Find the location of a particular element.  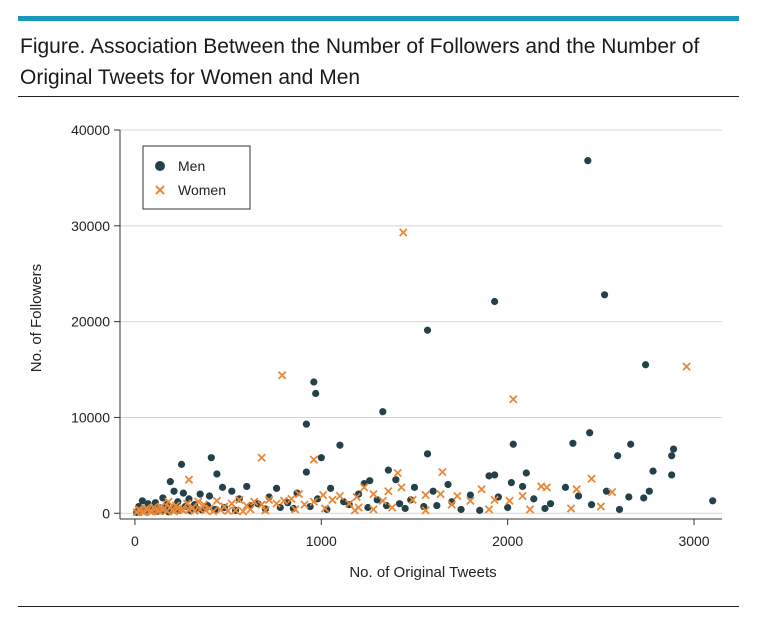

bottom-divider is located at coordinates (378, 606).